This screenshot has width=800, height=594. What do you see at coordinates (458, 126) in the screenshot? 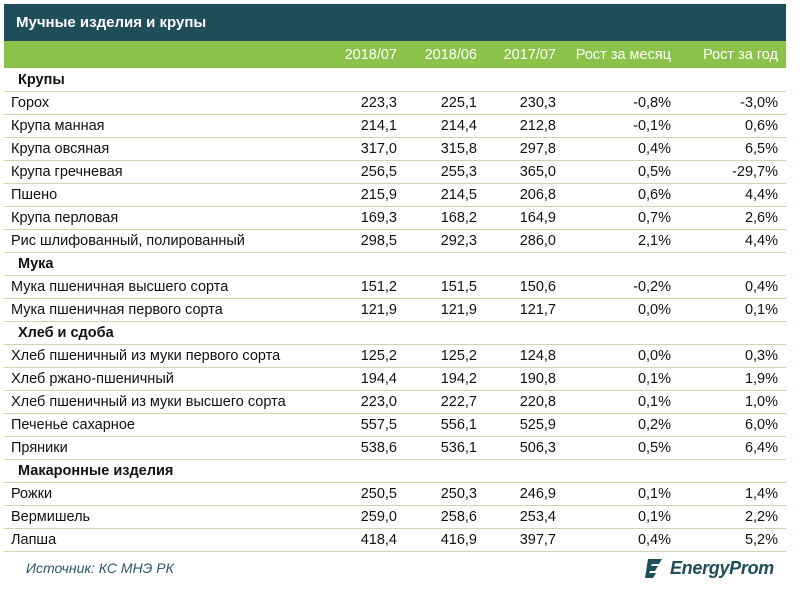
I see `price-2018-06-cell: 214,4` at bounding box center [458, 126].